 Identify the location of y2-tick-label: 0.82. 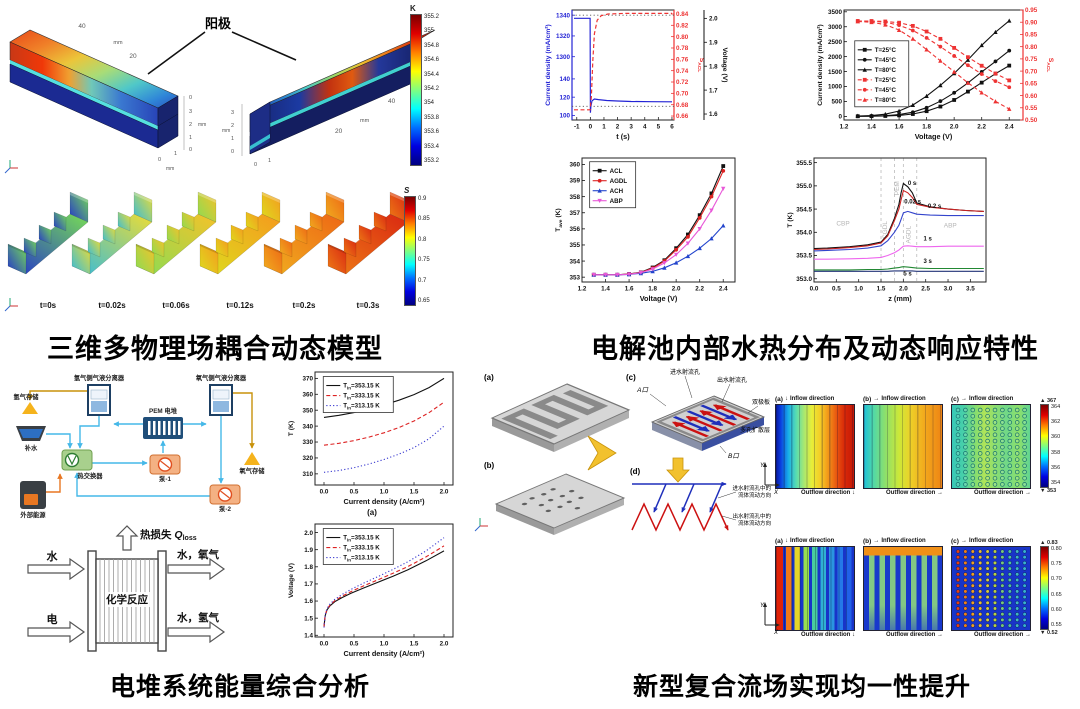
(682, 26).